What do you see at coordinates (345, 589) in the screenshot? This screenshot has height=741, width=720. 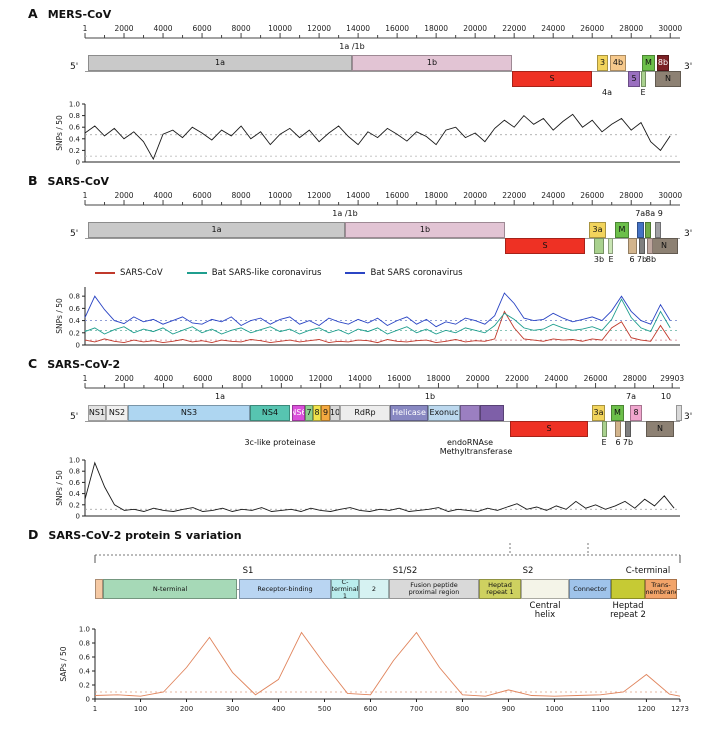 I see `genome-segment-c-terminal-1: C-terminal 1` at bounding box center [345, 589].